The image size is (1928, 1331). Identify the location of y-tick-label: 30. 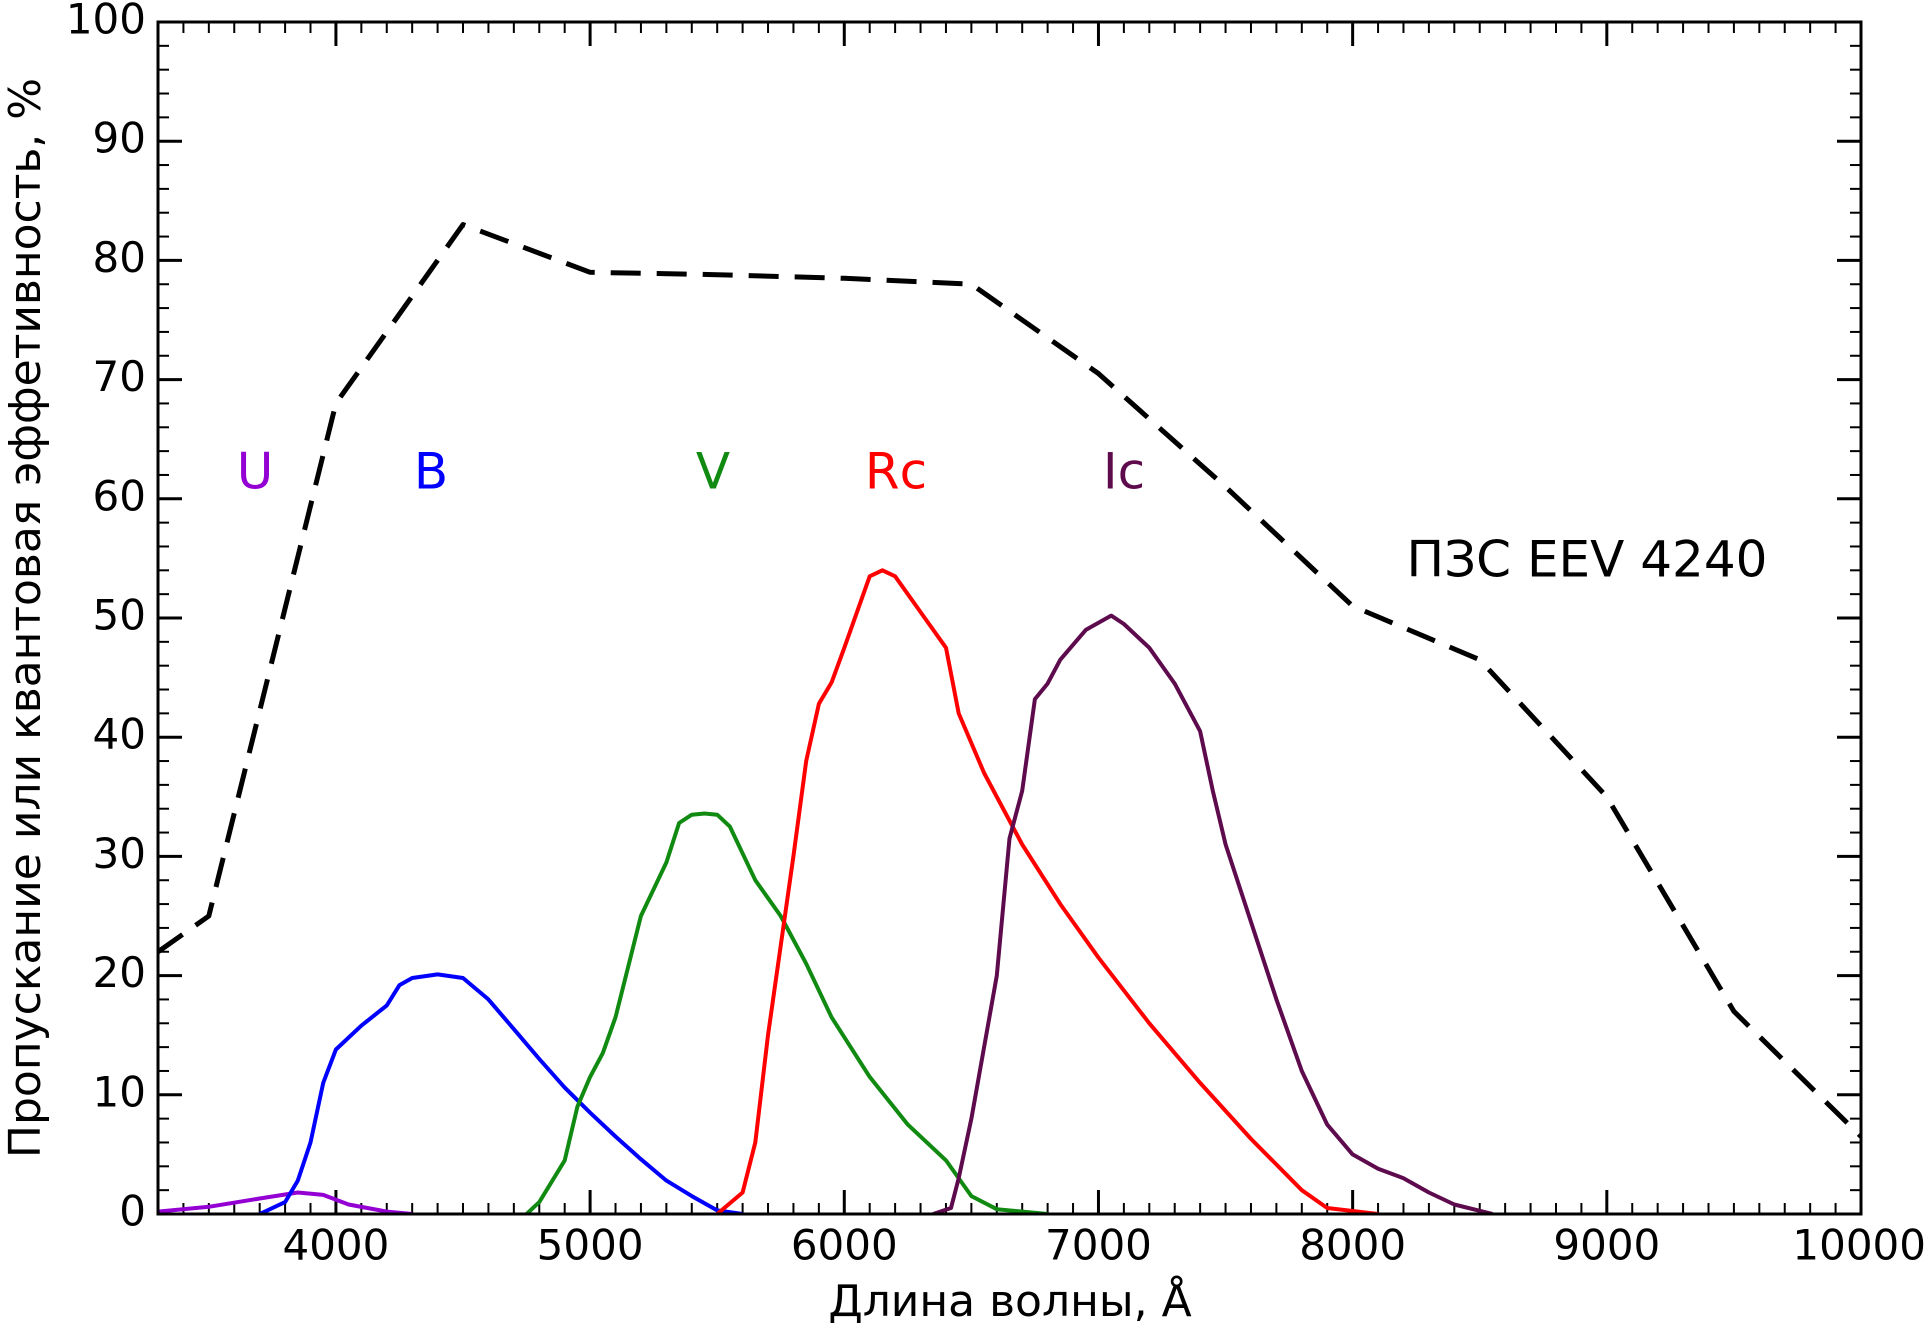
(119, 853).